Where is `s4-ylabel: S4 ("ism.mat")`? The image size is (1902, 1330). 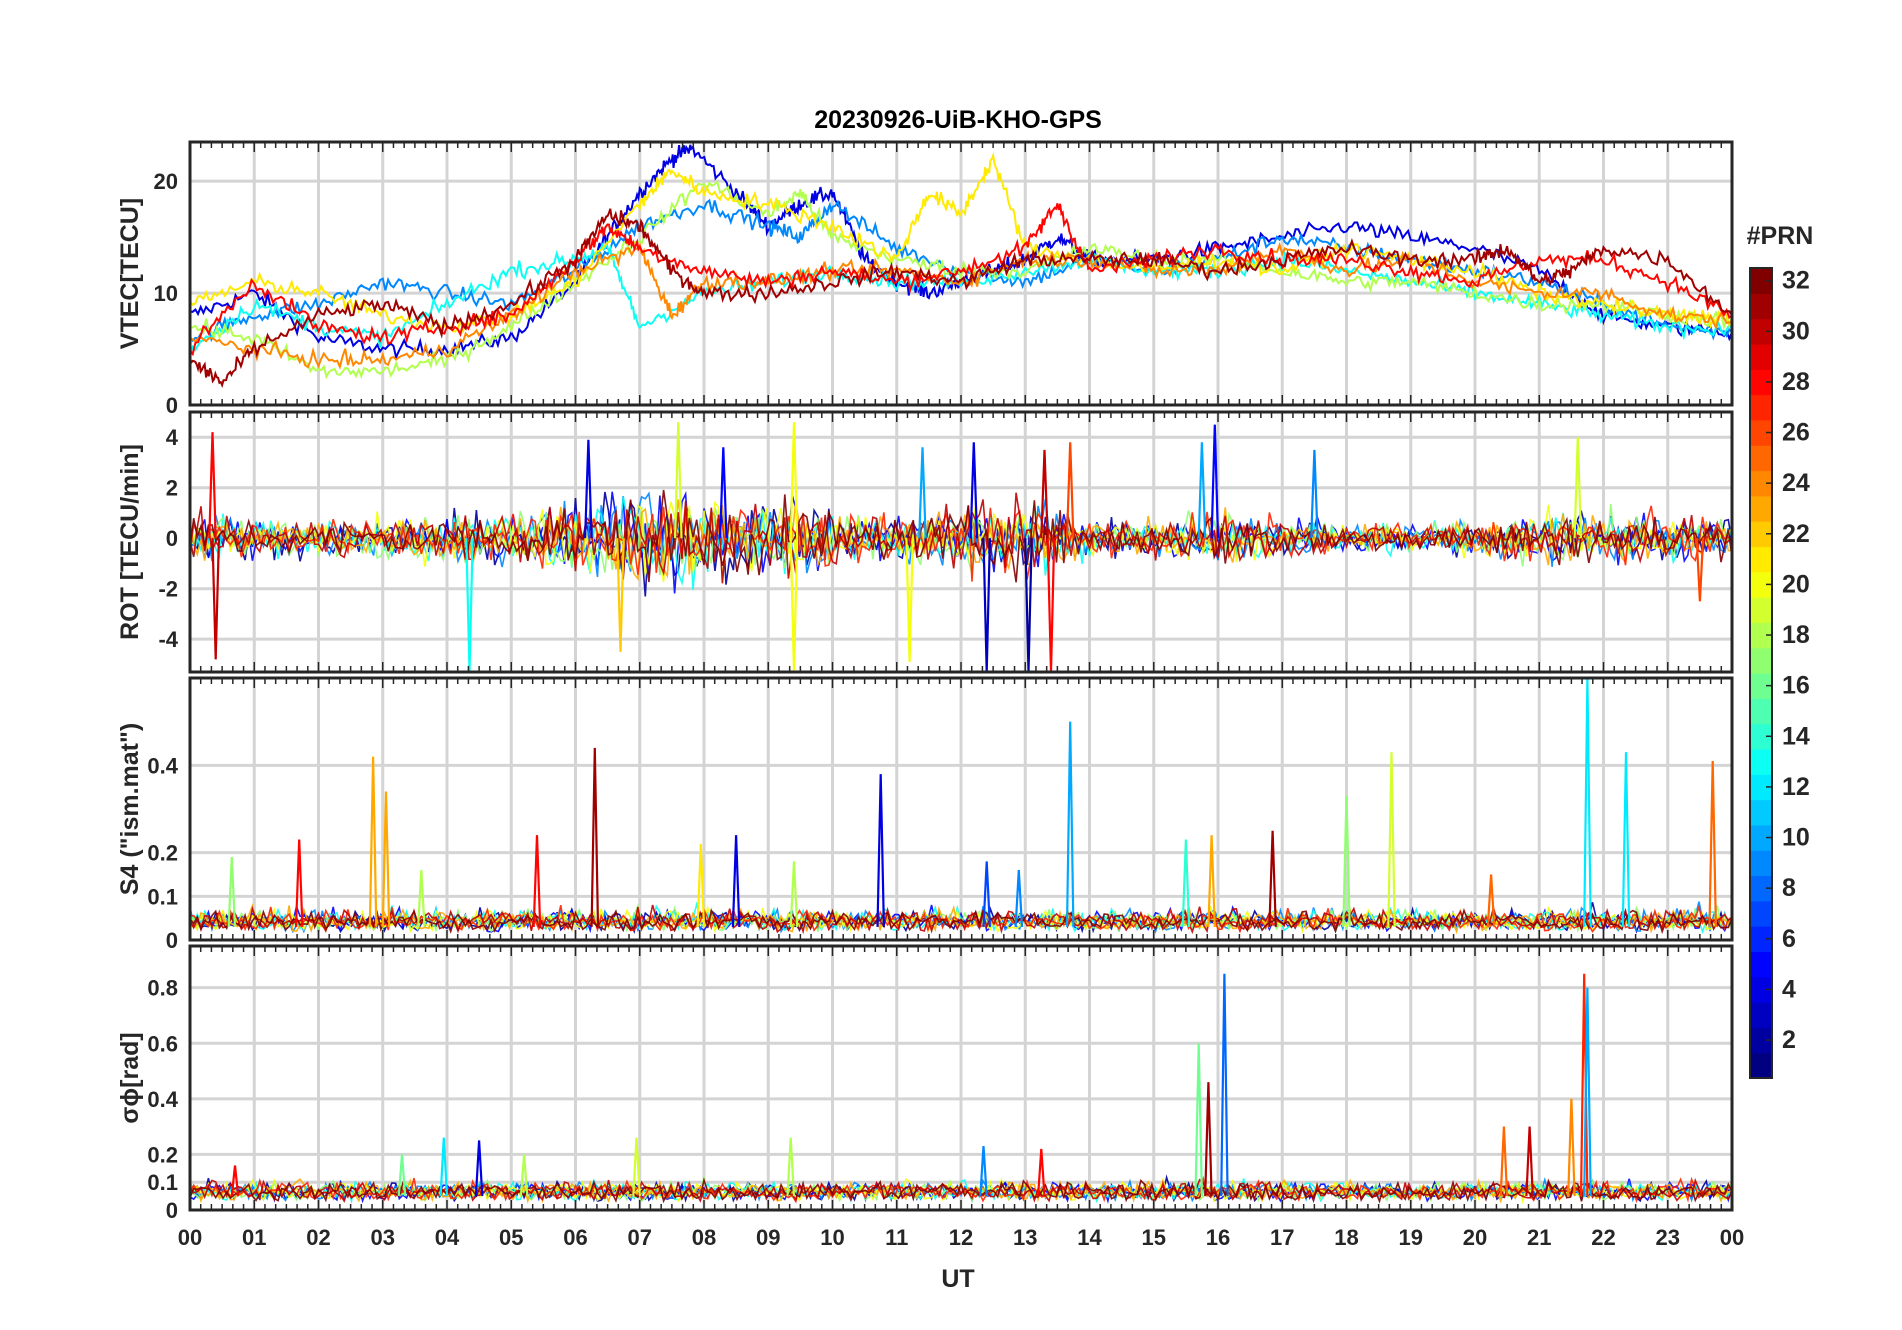
s4-ylabel: S4 ("ism.mat") is located at coordinates (130, 809).